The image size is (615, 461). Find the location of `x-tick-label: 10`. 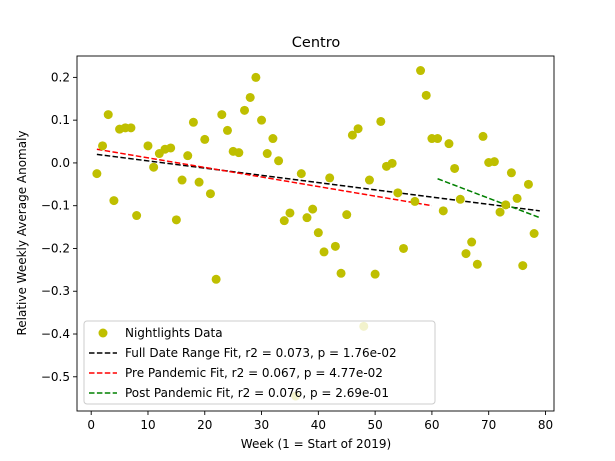

x-tick-label: 10 is located at coordinates (147, 425).